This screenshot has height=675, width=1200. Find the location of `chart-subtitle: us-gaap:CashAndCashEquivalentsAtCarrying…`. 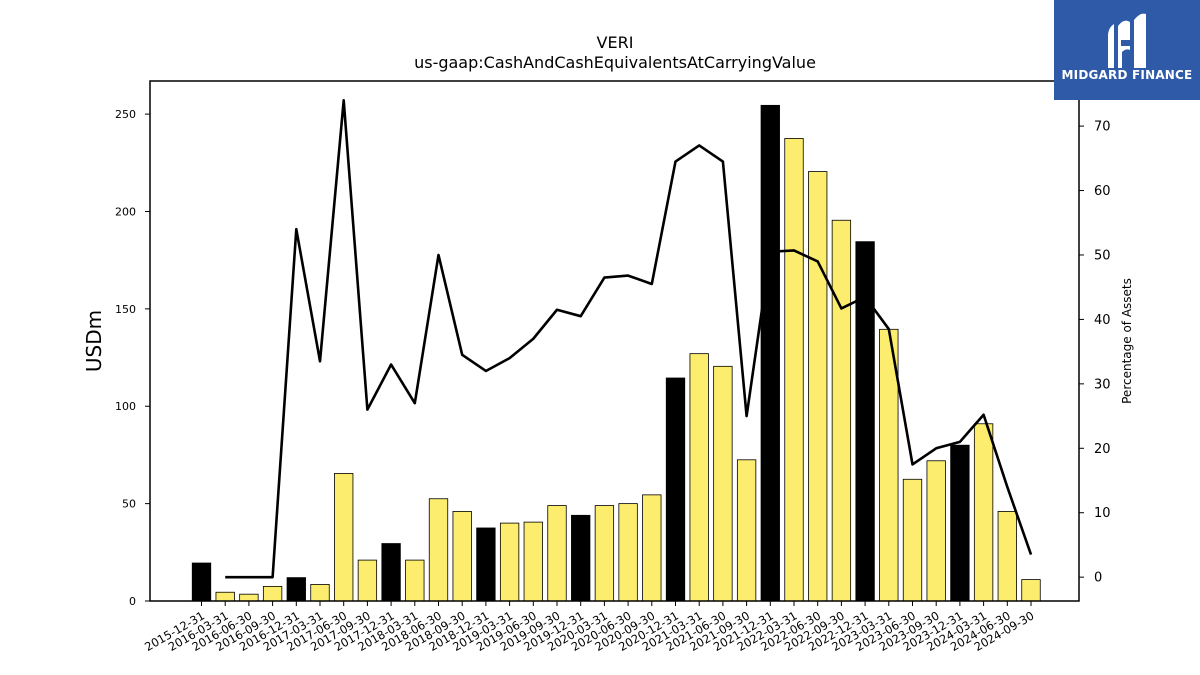

chart-subtitle: us-gaap:CashAndCashEquivalentsAtCarrying… is located at coordinates (615, 62).